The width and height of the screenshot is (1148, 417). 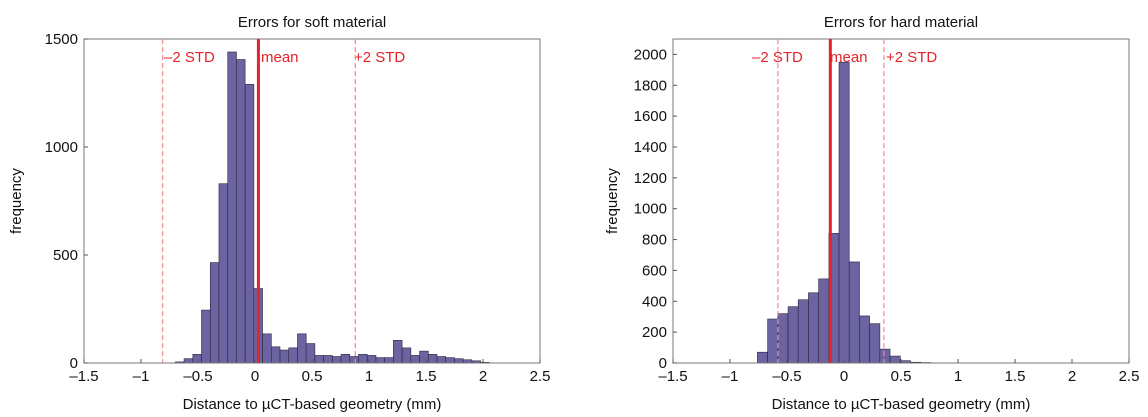 I want to click on y-tick-label: 200, so click(x=654, y=332).